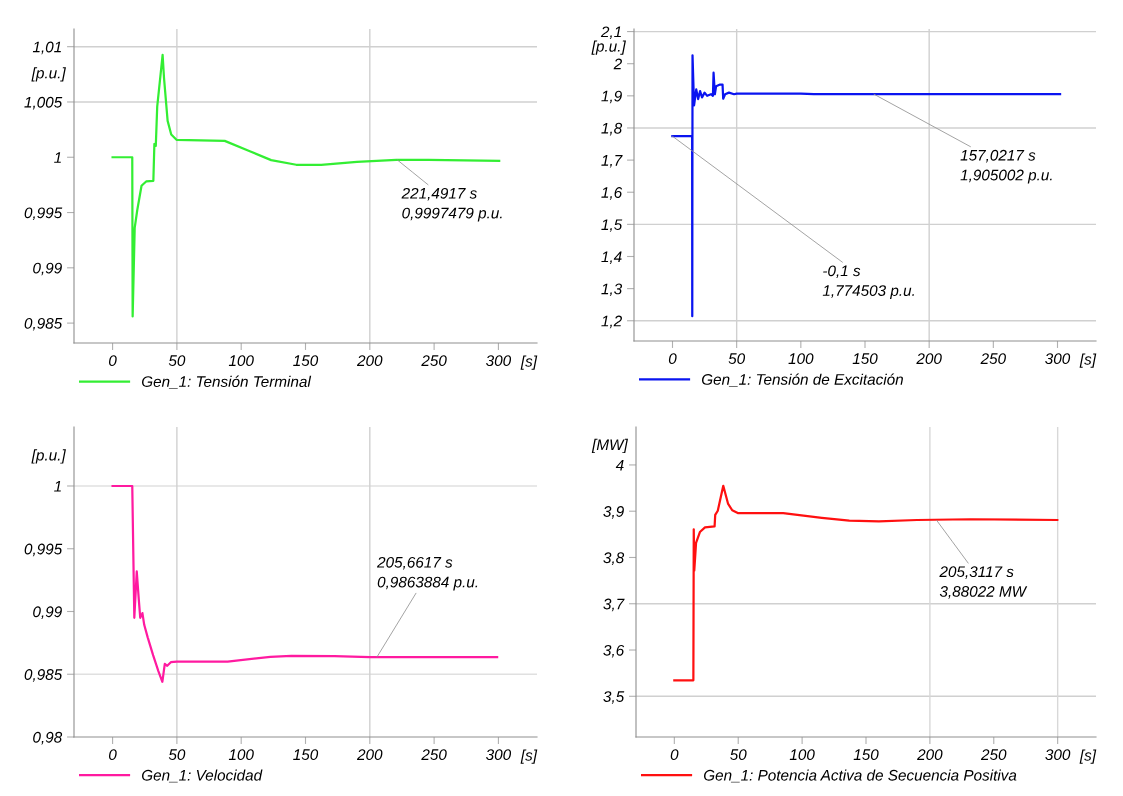 The image size is (1123, 796). I want to click on y-tick-label: 0,98, so click(48, 738).